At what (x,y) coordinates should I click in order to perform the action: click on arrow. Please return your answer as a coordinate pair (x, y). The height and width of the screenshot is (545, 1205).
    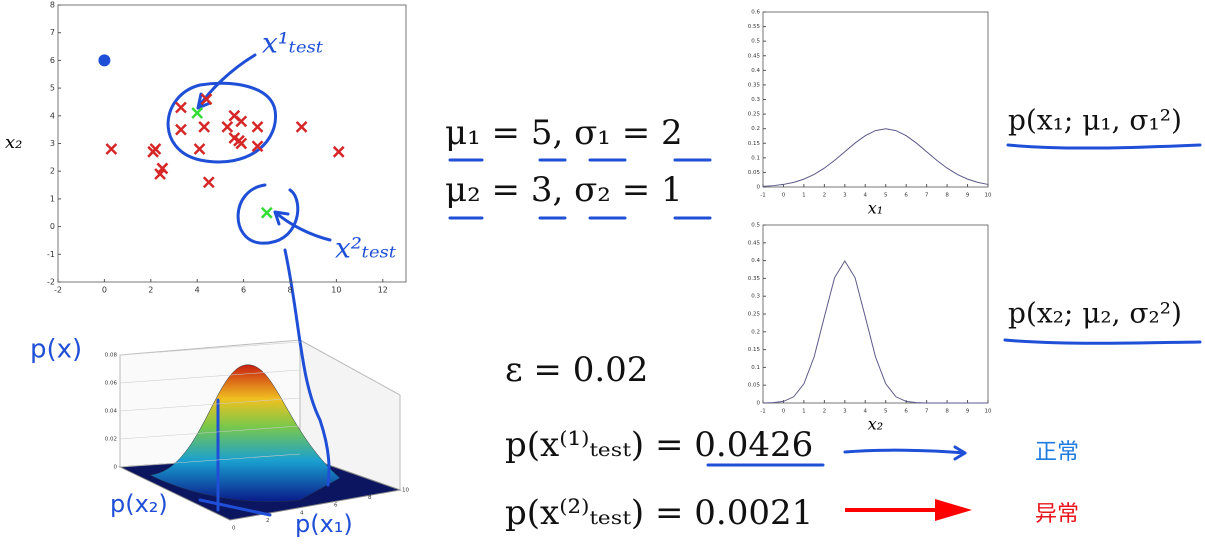
    Looking at the image, I should click on (302, 226).